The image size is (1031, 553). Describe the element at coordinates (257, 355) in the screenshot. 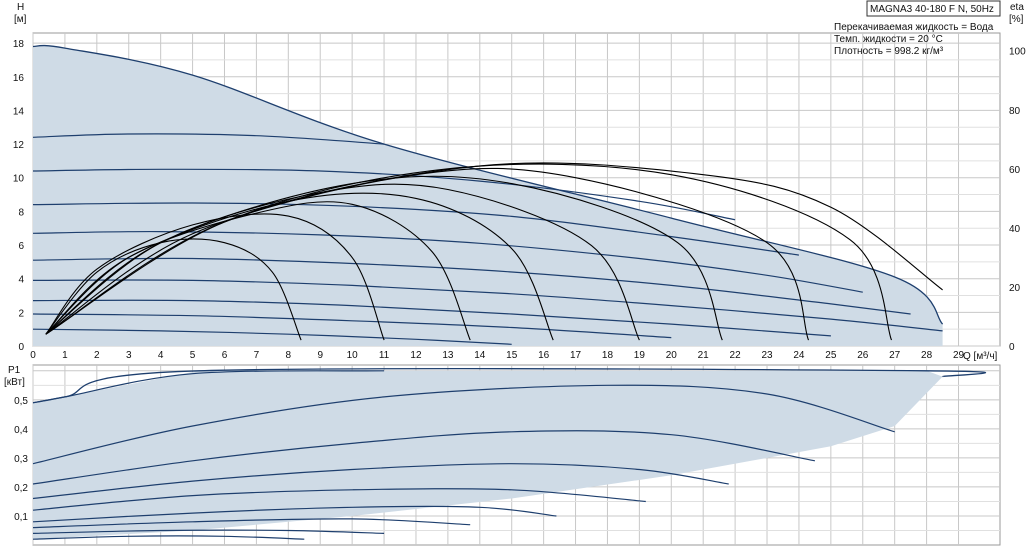

I see `x-tick-label: 7` at that location.